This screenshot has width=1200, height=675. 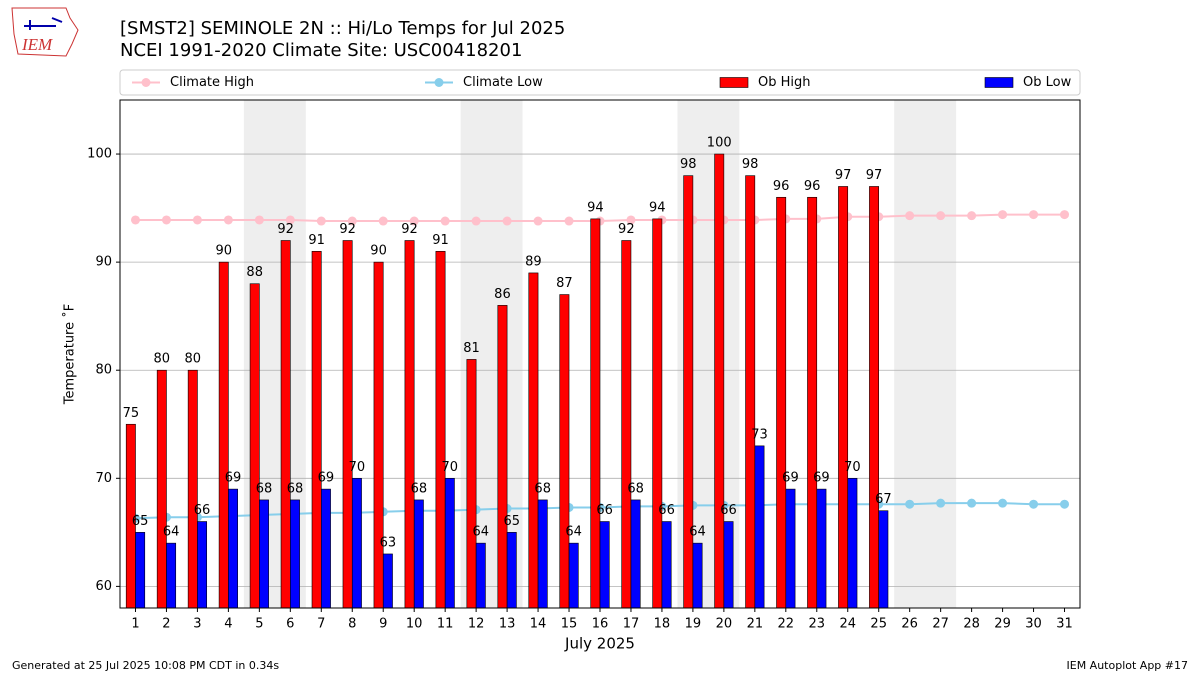 I want to click on x-tick-label: 26, so click(x=909, y=624).